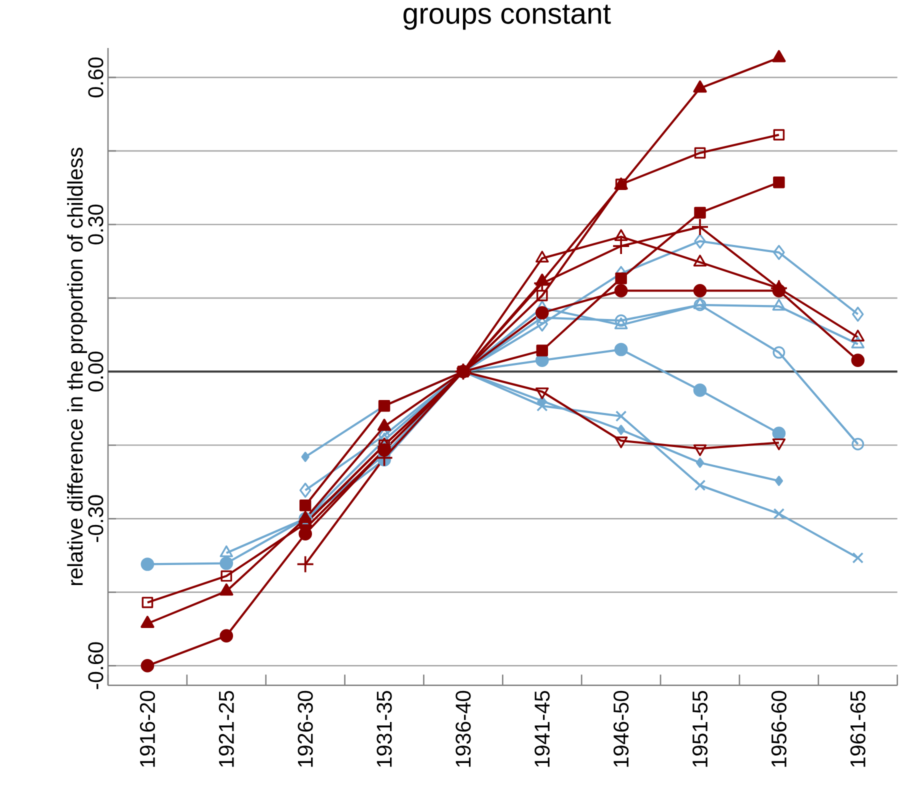 The width and height of the screenshot is (903, 808). I want to click on x-tick-label: 1936-40, so click(463, 728).